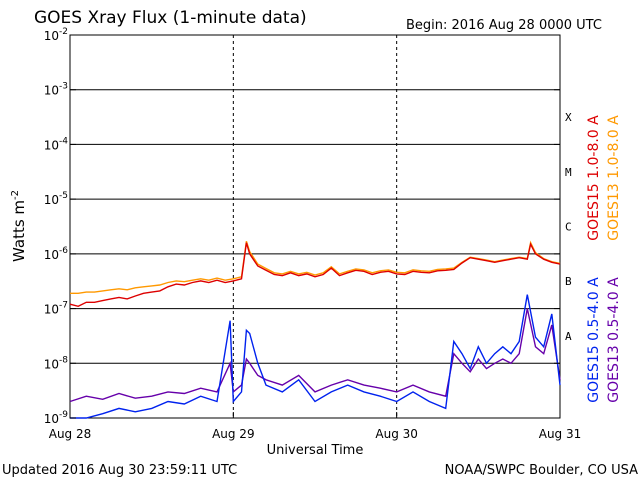  Describe the element at coordinates (56, 199) in the screenshot. I see `y-tick-label: 10⁻⁵` at that location.